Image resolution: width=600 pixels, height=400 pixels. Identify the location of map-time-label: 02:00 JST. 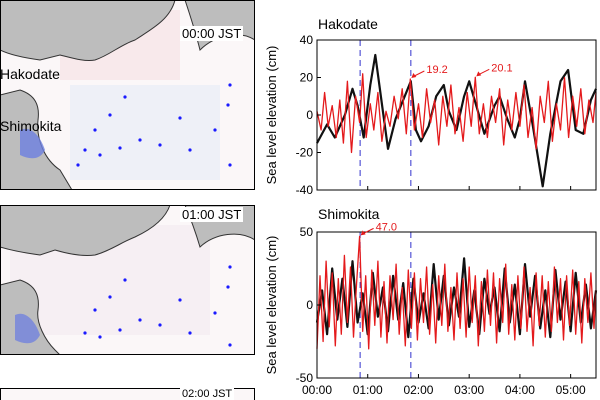
(207, 394).